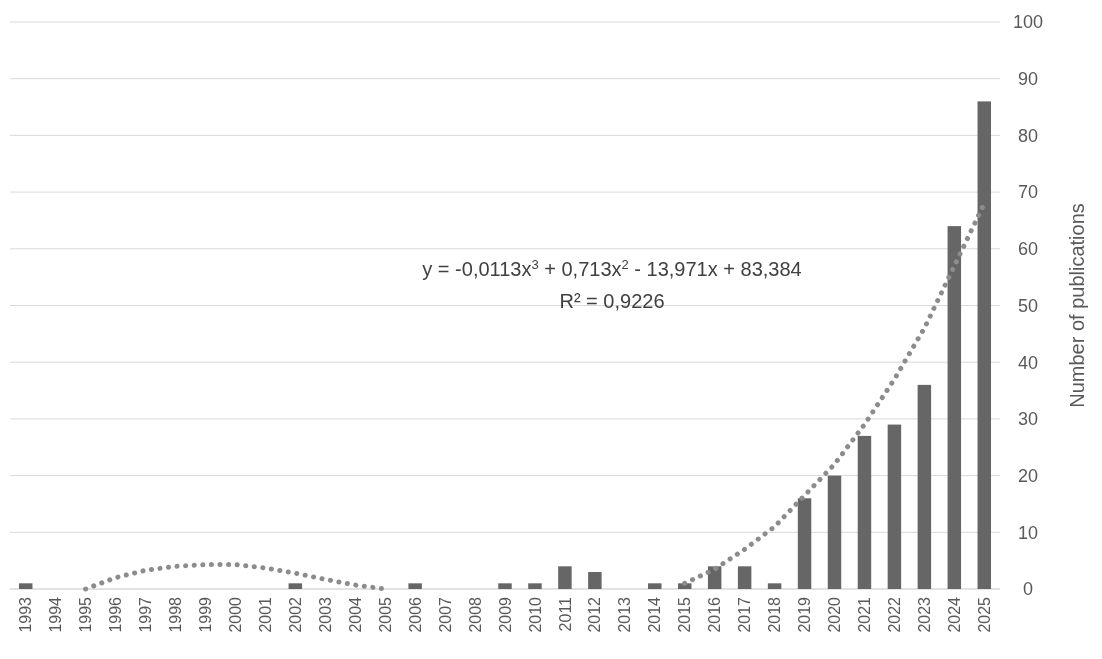 The image size is (1102, 659). Describe the element at coordinates (26, 614) in the screenshot. I see `x-tick-label: 1993` at that location.